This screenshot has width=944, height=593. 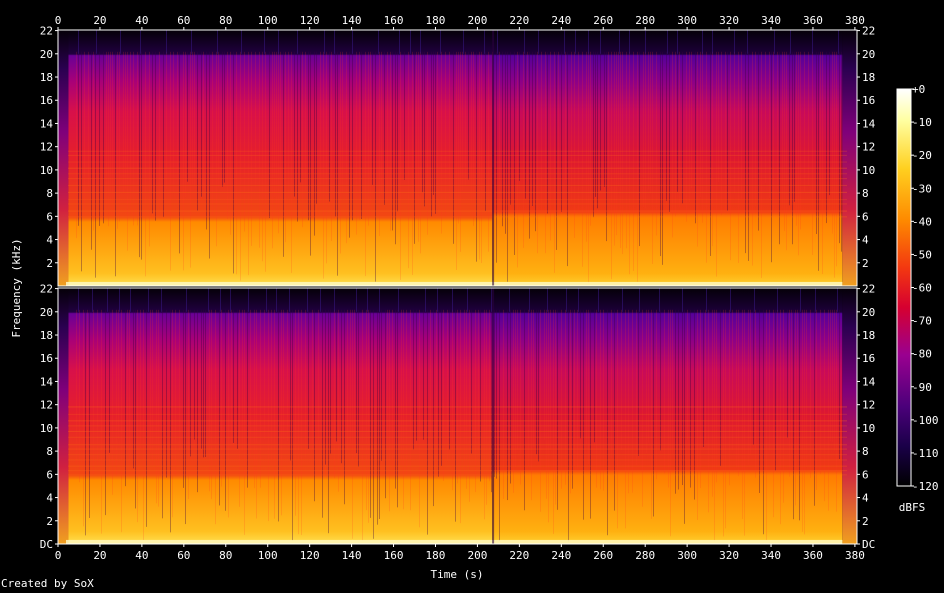 What do you see at coordinates (225, 555) in the screenshot?
I see `x-tick-label: 80` at bounding box center [225, 555].